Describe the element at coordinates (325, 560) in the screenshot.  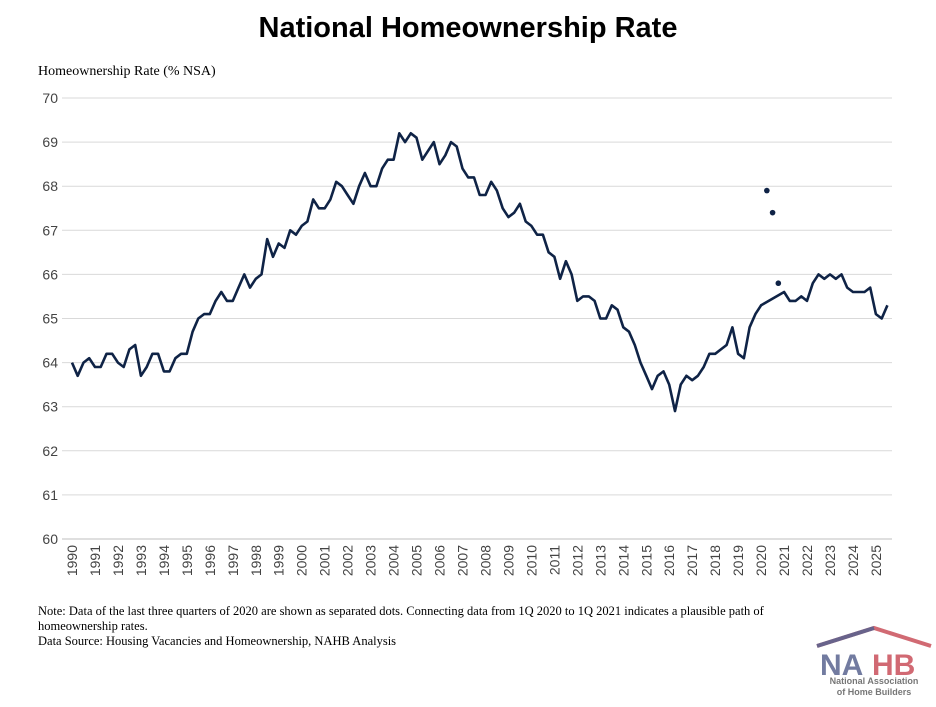
I see `x-tick-label: 2001` at that location.